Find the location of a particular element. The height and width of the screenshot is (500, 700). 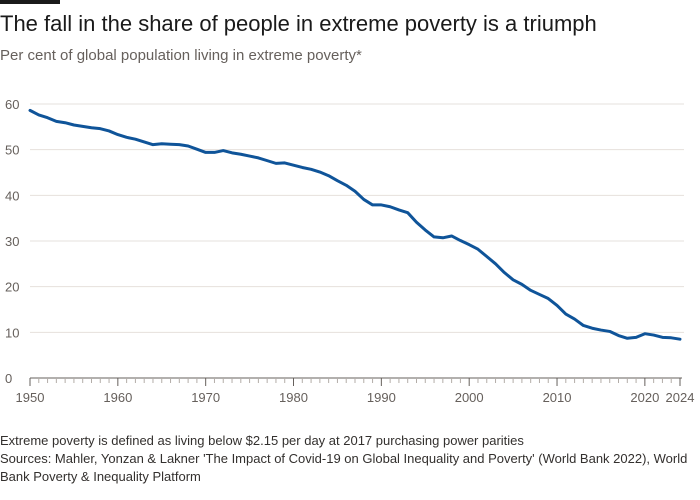

top-accent-bar is located at coordinates (30, 2).